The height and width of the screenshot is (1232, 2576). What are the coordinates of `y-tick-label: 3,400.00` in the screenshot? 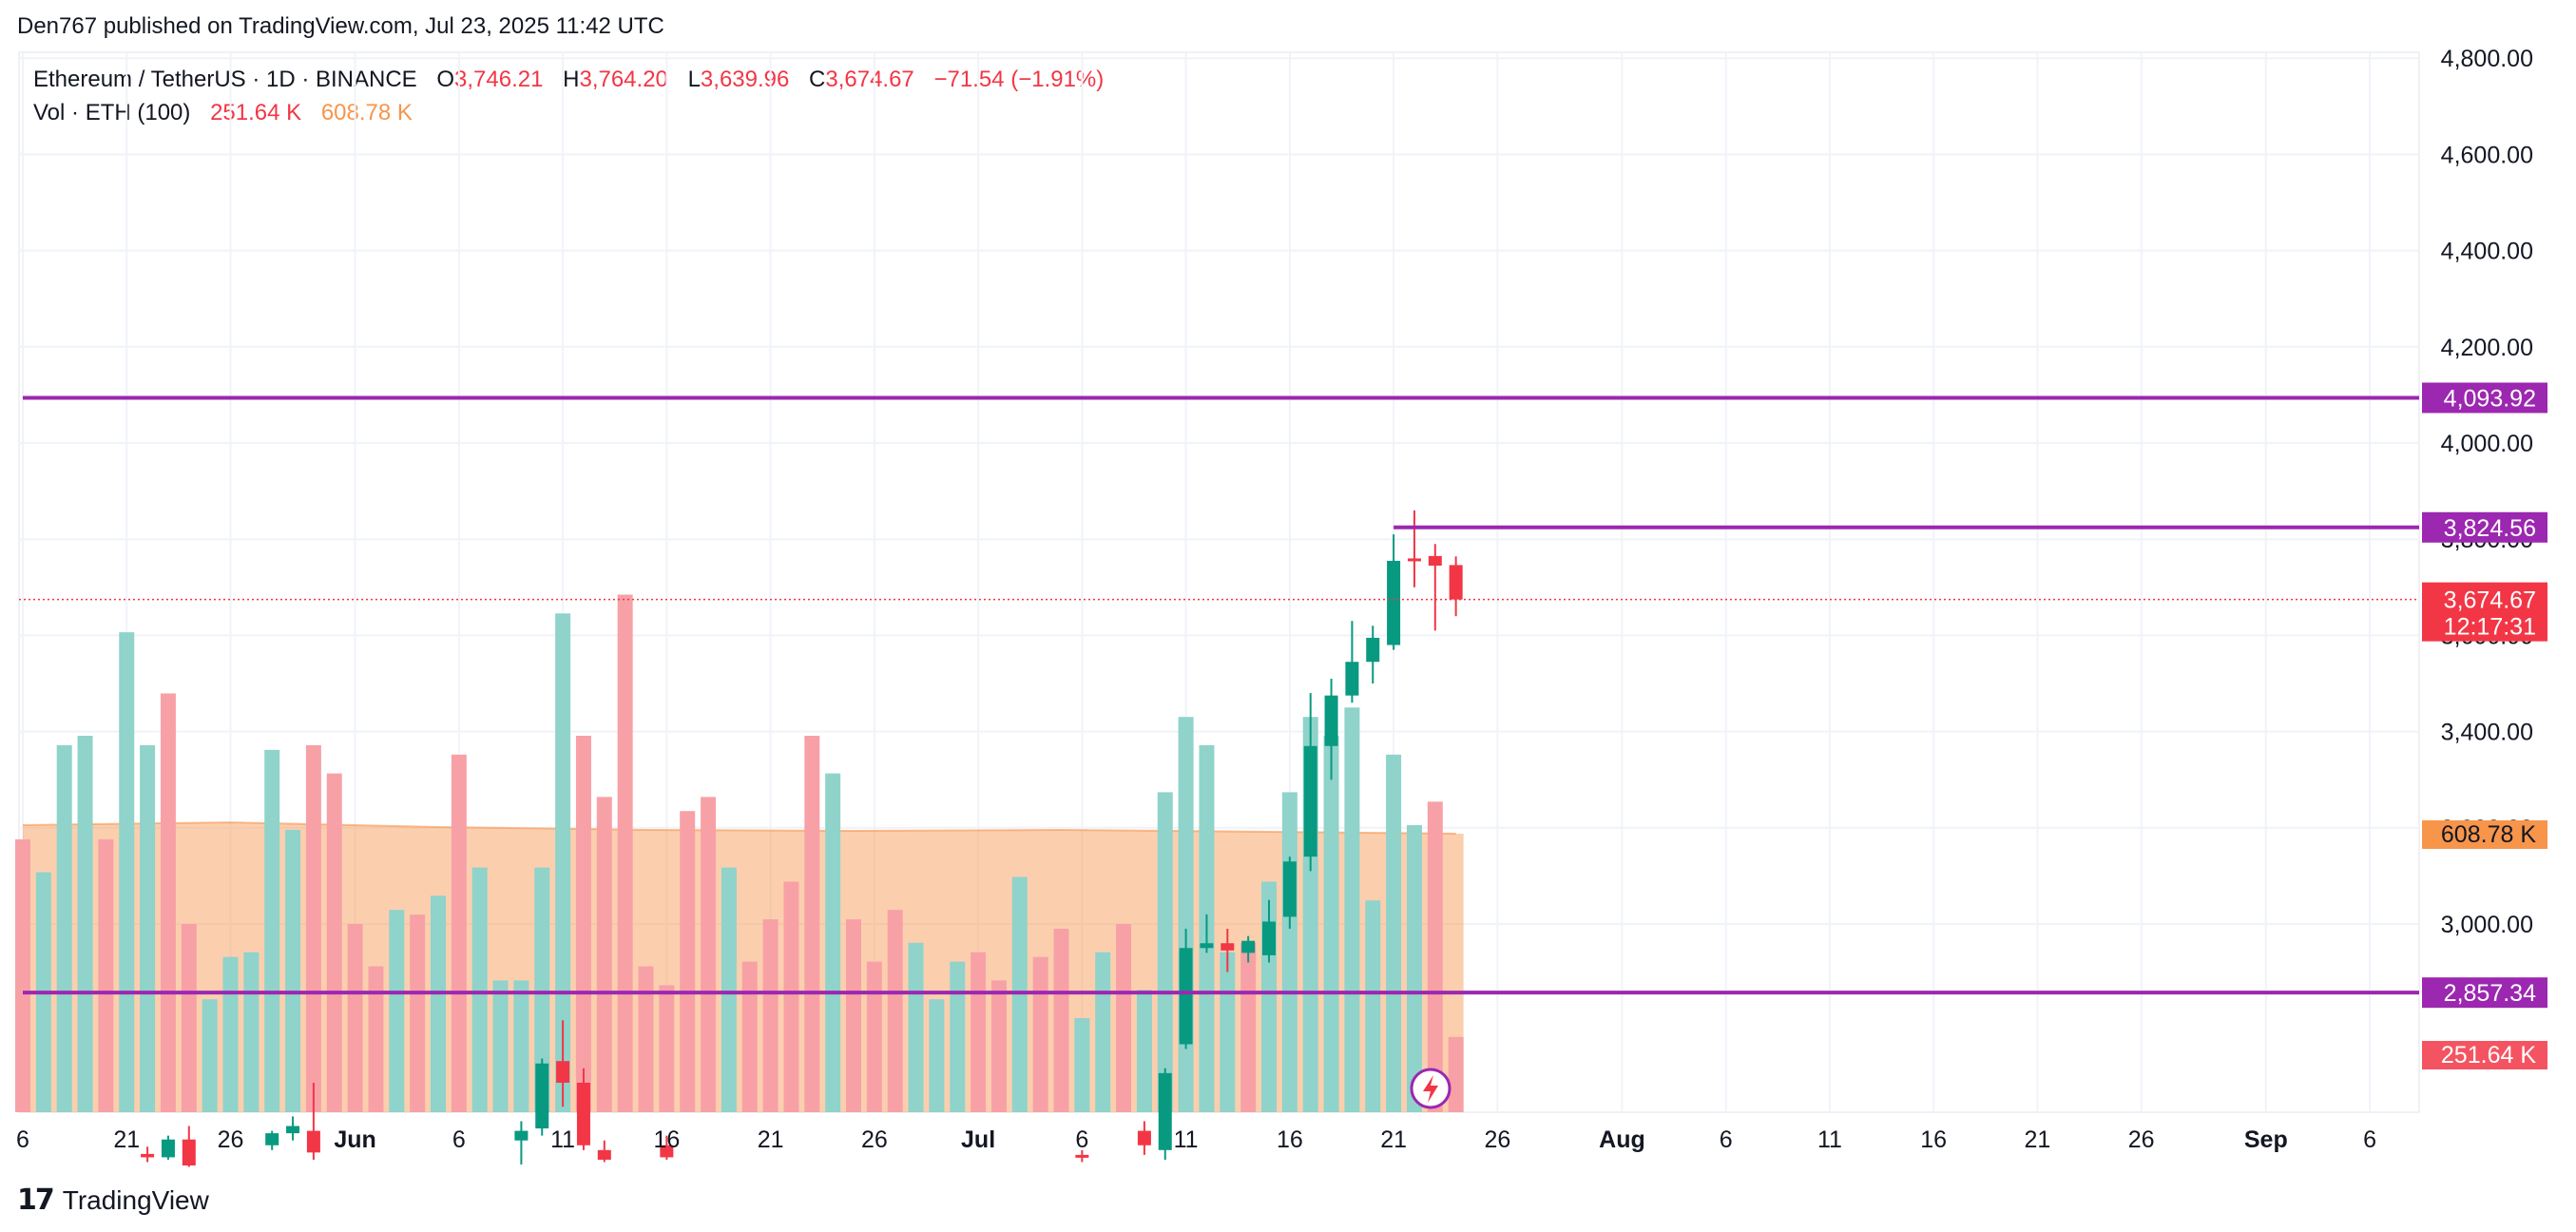 It's located at (2487, 733).